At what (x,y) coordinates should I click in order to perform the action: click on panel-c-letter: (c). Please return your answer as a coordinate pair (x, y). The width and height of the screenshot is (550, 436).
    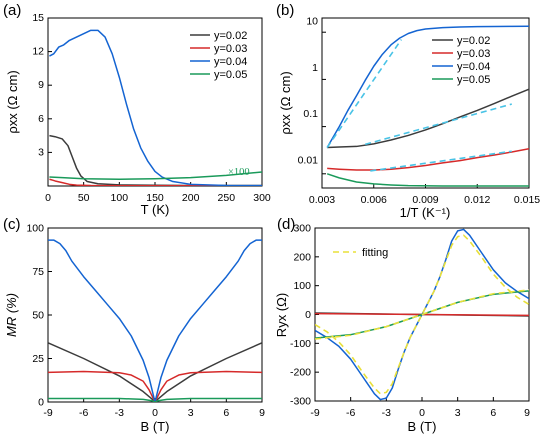
    Looking at the image, I should click on (12, 224).